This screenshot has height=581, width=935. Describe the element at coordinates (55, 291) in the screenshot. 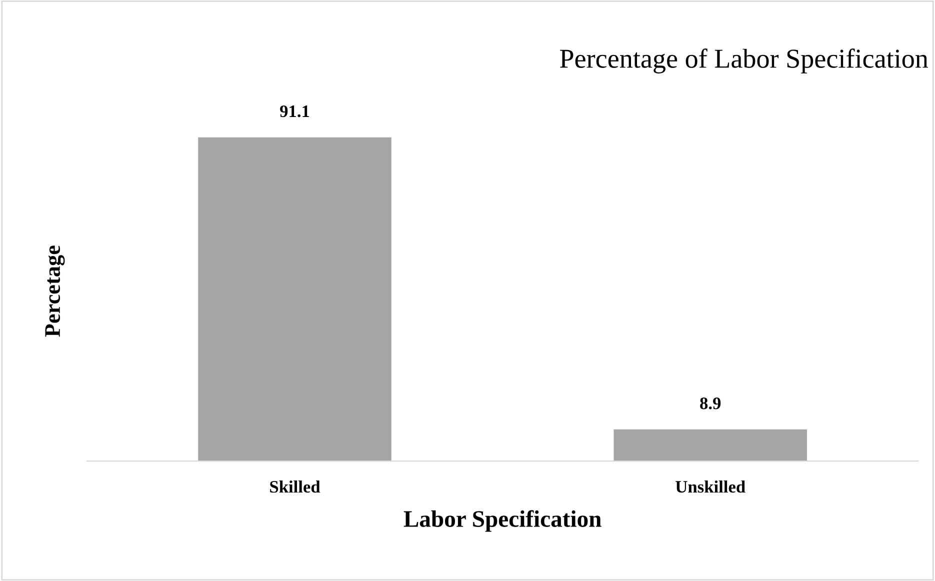

I see `y-axis-title: Percetage` at that location.